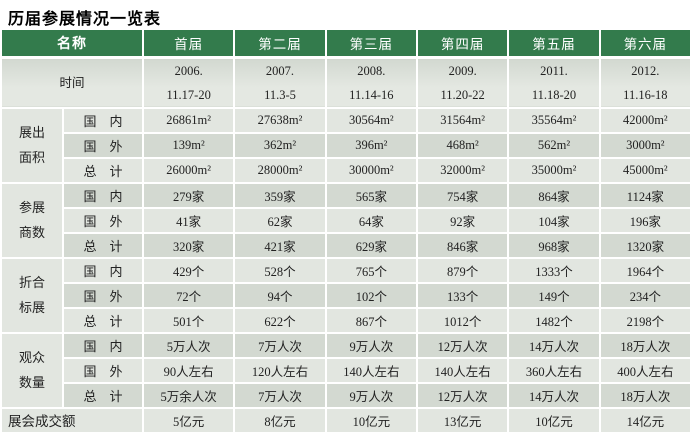 This screenshot has width=692, height=435. What do you see at coordinates (645, 220) in the screenshot?
I see `value-cell: 196家` at bounding box center [645, 220].